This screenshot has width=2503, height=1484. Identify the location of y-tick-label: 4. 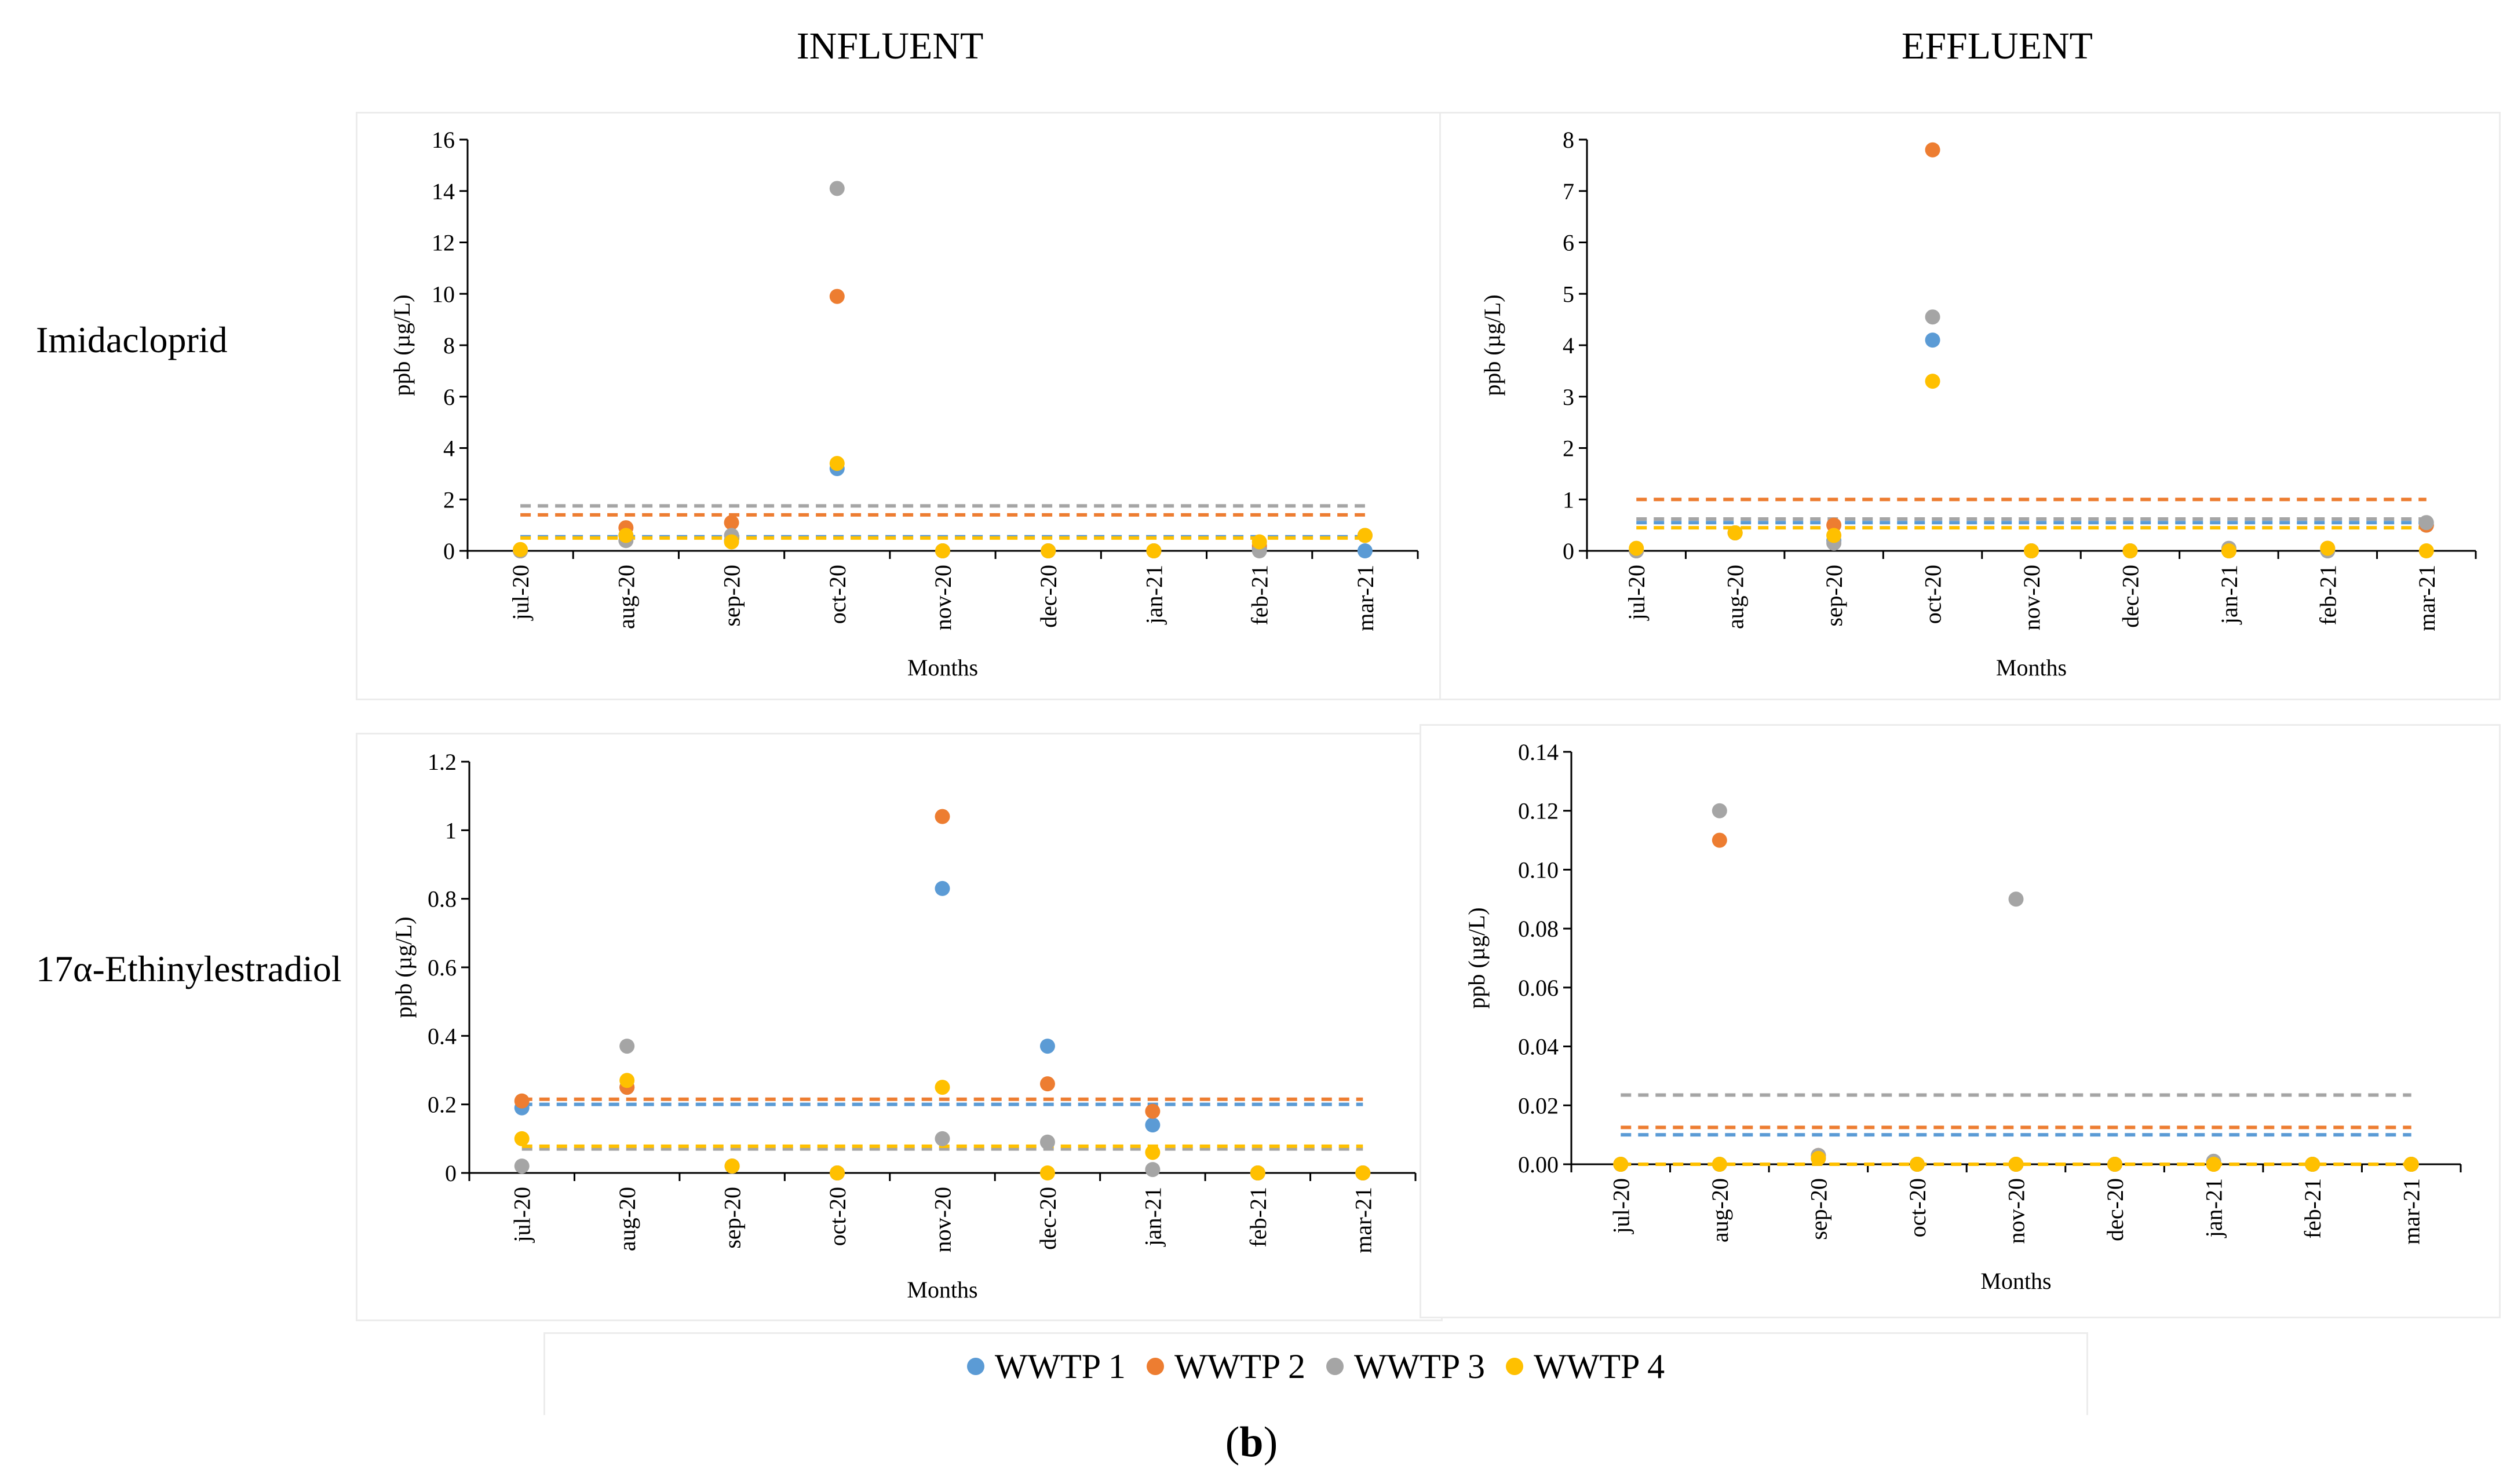
(449, 449).